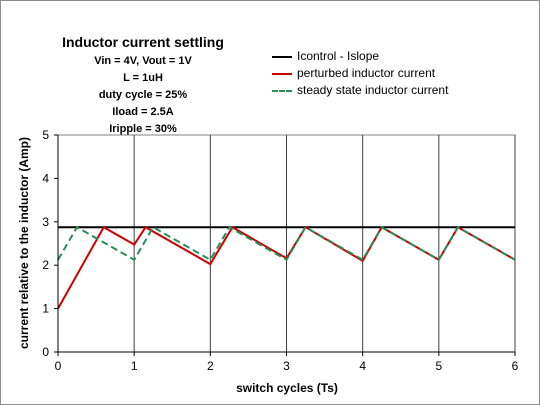  I want to click on x-tick-label: 1, so click(134, 366).